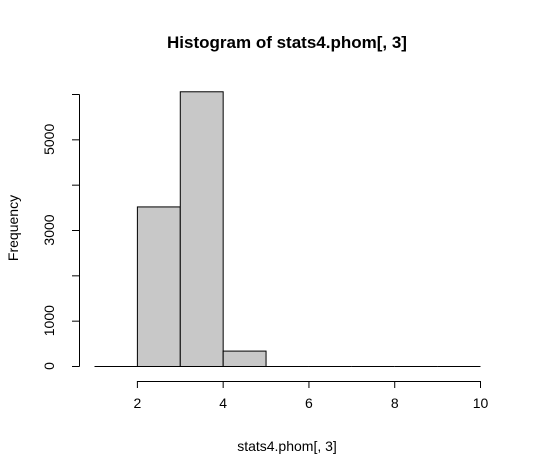 This screenshot has height=475, width=537. I want to click on y-tick-label: 0, so click(49, 366).